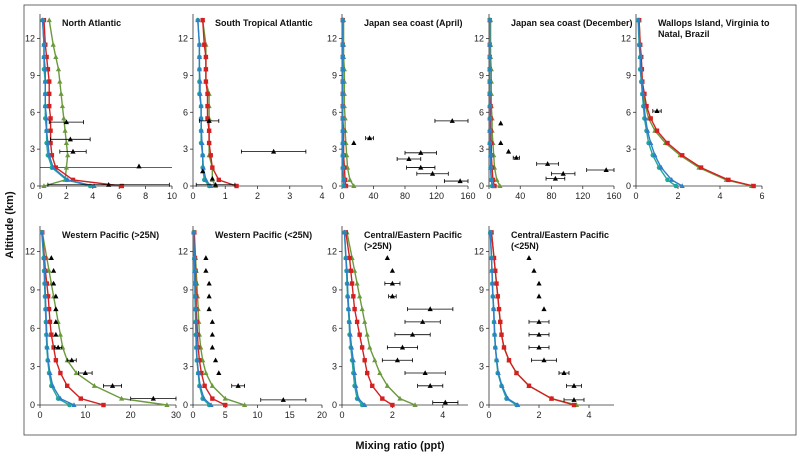 The width and height of the screenshot is (800, 459). I want to click on panel-5-ytick-label: 12, so click(626, 39).